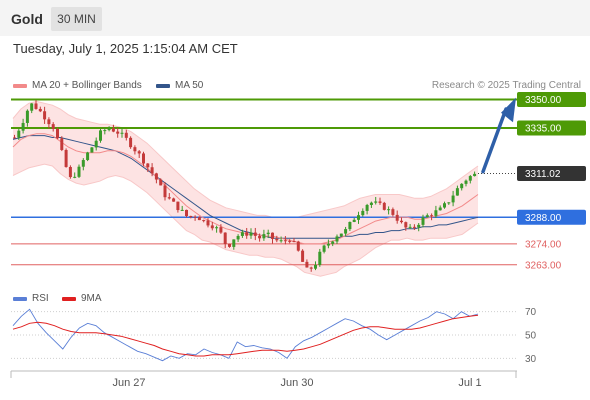 This screenshot has width=590, height=400. I want to click on ma50-swatch, so click(163, 85).